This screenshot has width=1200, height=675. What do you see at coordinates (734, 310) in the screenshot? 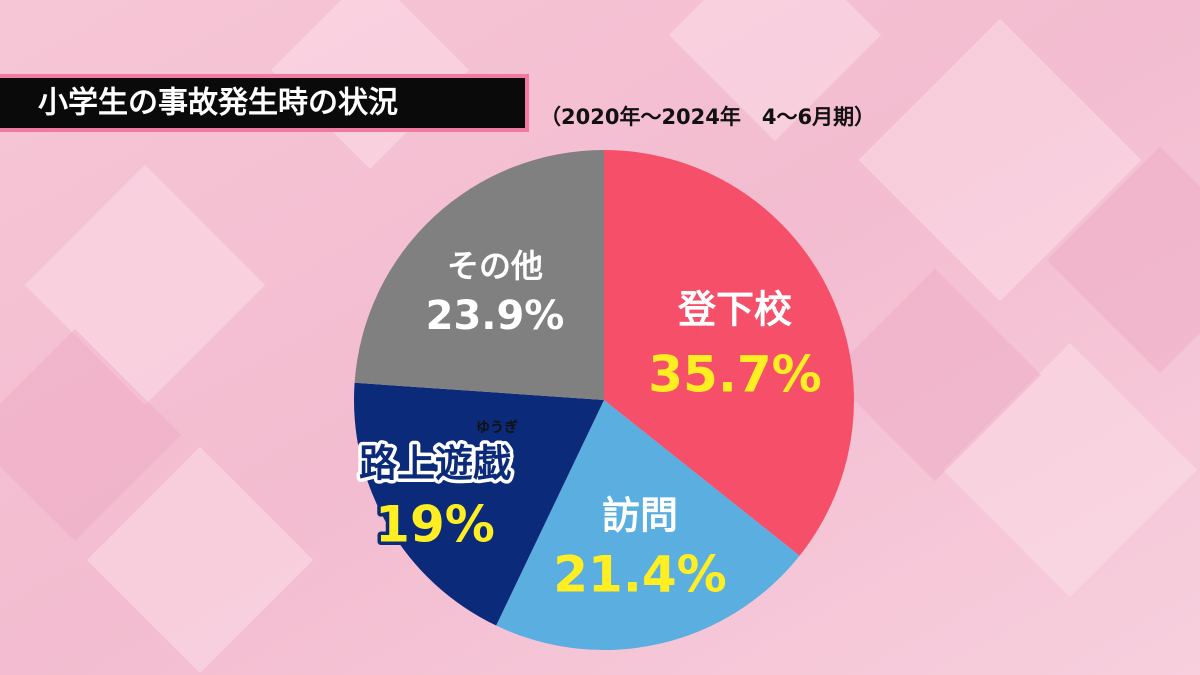
I see `slice-label: 登下校` at bounding box center [734, 310].